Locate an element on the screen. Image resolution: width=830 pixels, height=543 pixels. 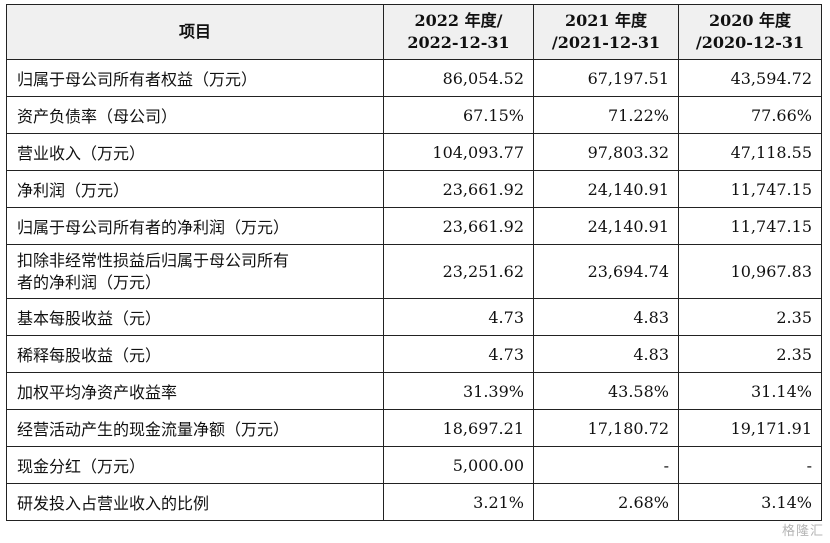
row-label: 营业收入（万元） is located at coordinates (195, 152).